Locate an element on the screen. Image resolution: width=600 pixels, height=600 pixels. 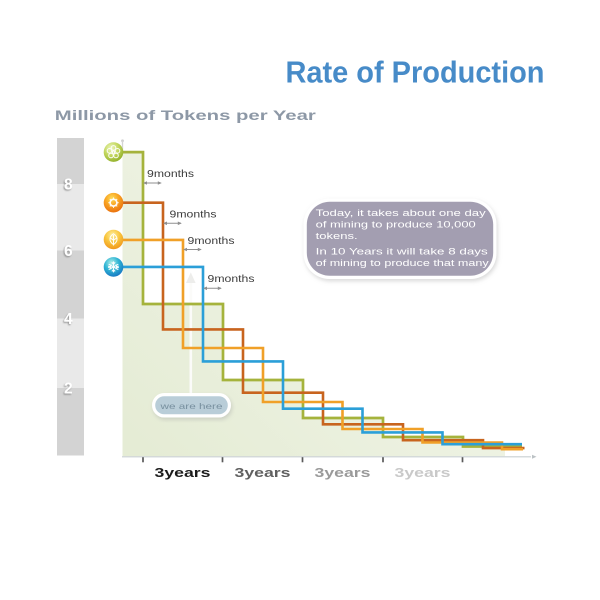
svg-text:In 10 Years it will take 8 day: In 10 Years it will take 8 days is located at coordinates (402, 252).